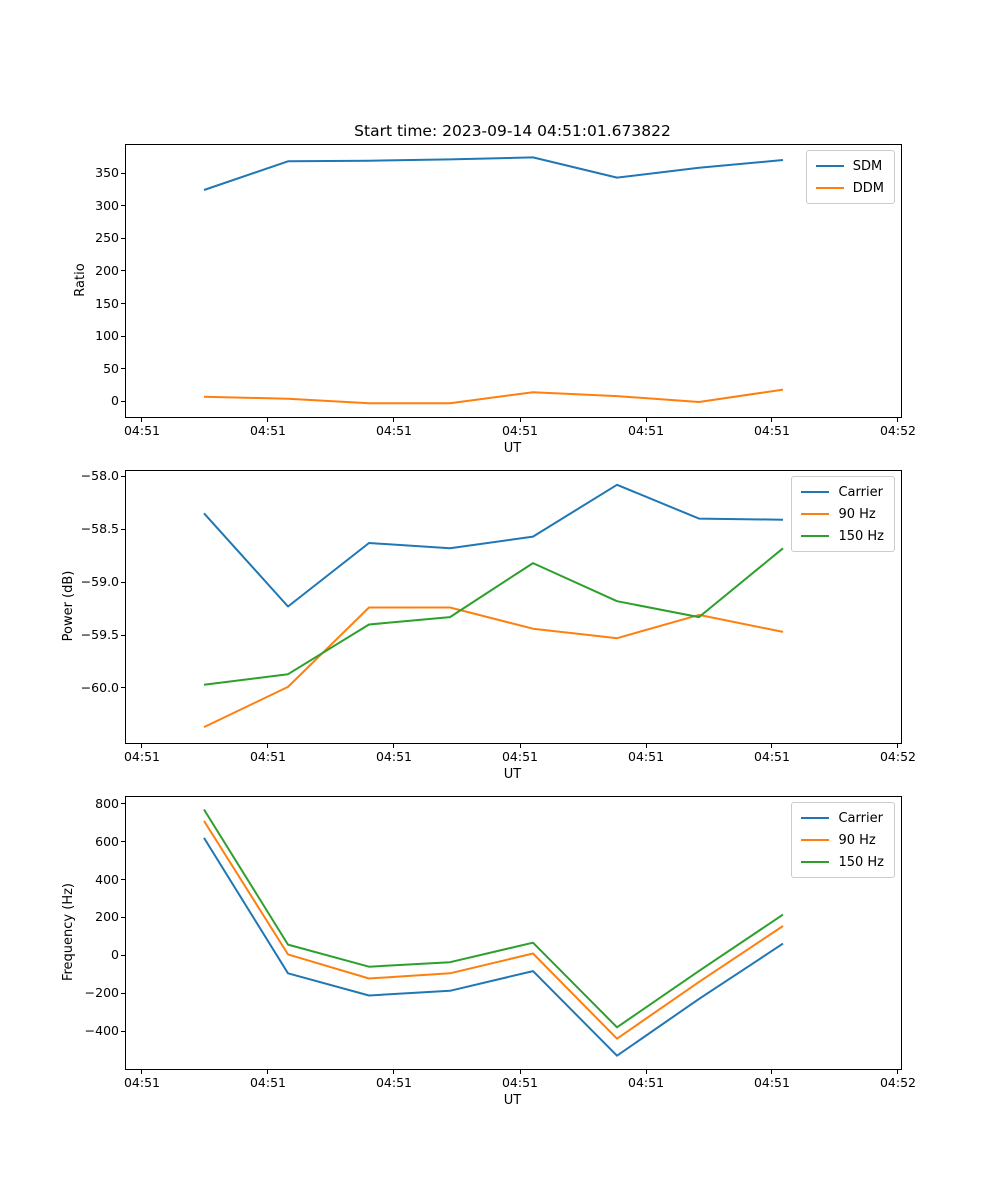  What do you see at coordinates (512, 448) in the screenshot?
I see `xlabel-ratio-ut: UT` at bounding box center [512, 448].